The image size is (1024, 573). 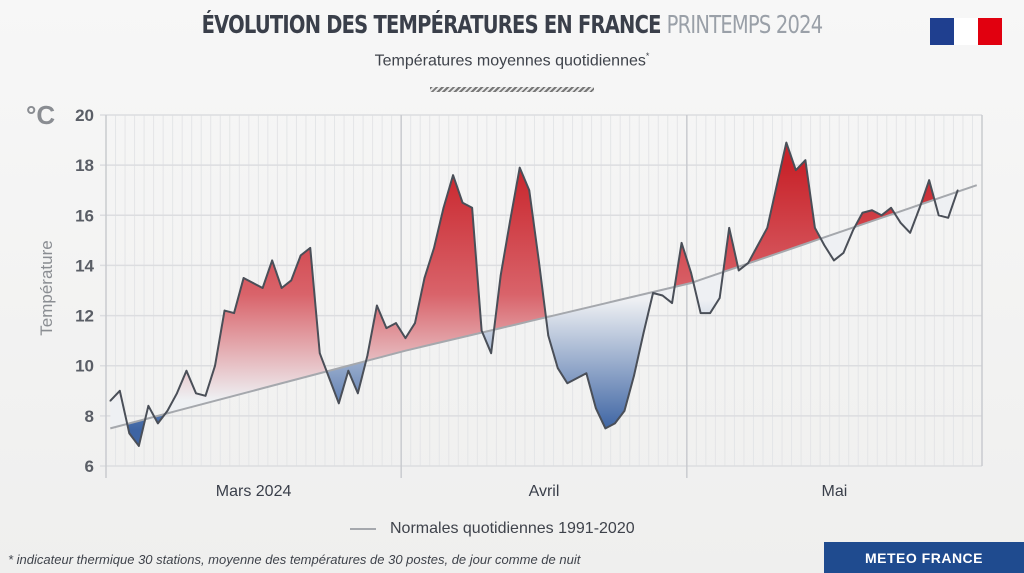 I want to click on y-tick-label: 10, so click(x=84, y=366).